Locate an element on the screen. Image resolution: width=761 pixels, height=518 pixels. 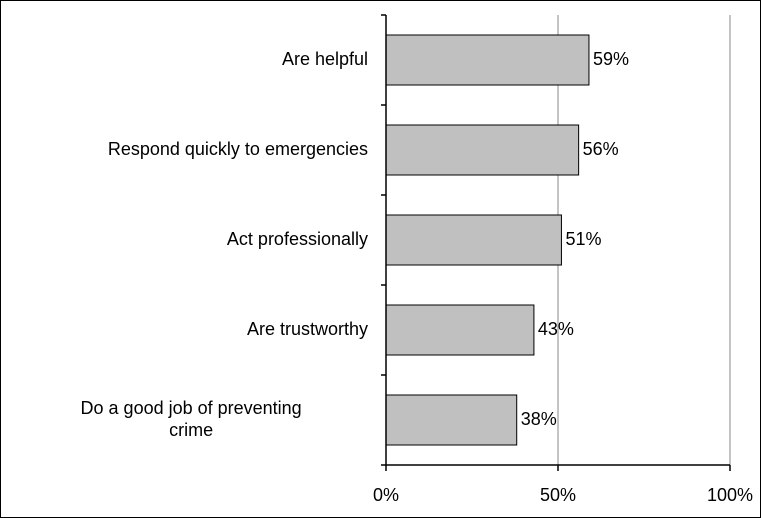
data-label: 43% is located at coordinates (556, 329).